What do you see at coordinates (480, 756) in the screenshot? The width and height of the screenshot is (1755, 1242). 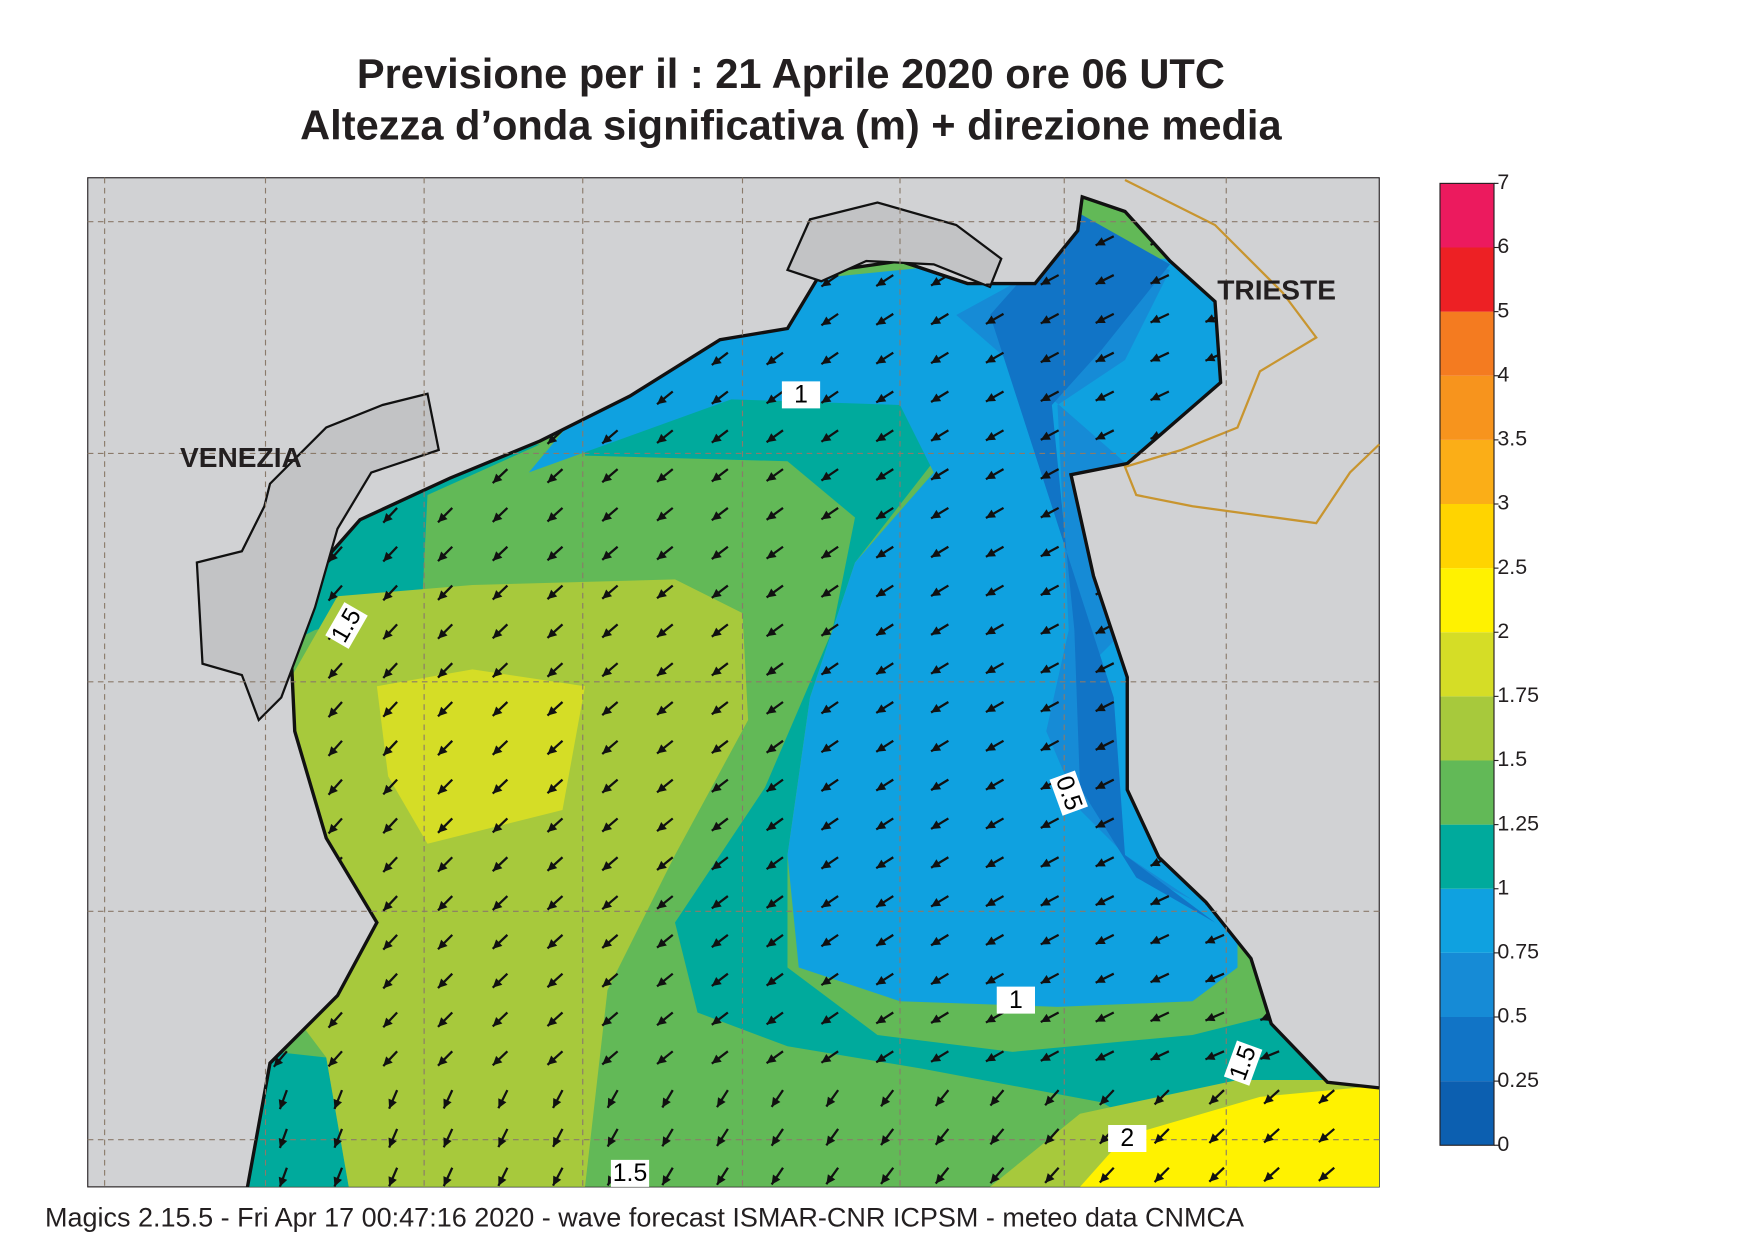 I see `wave-zone` at bounding box center [480, 756].